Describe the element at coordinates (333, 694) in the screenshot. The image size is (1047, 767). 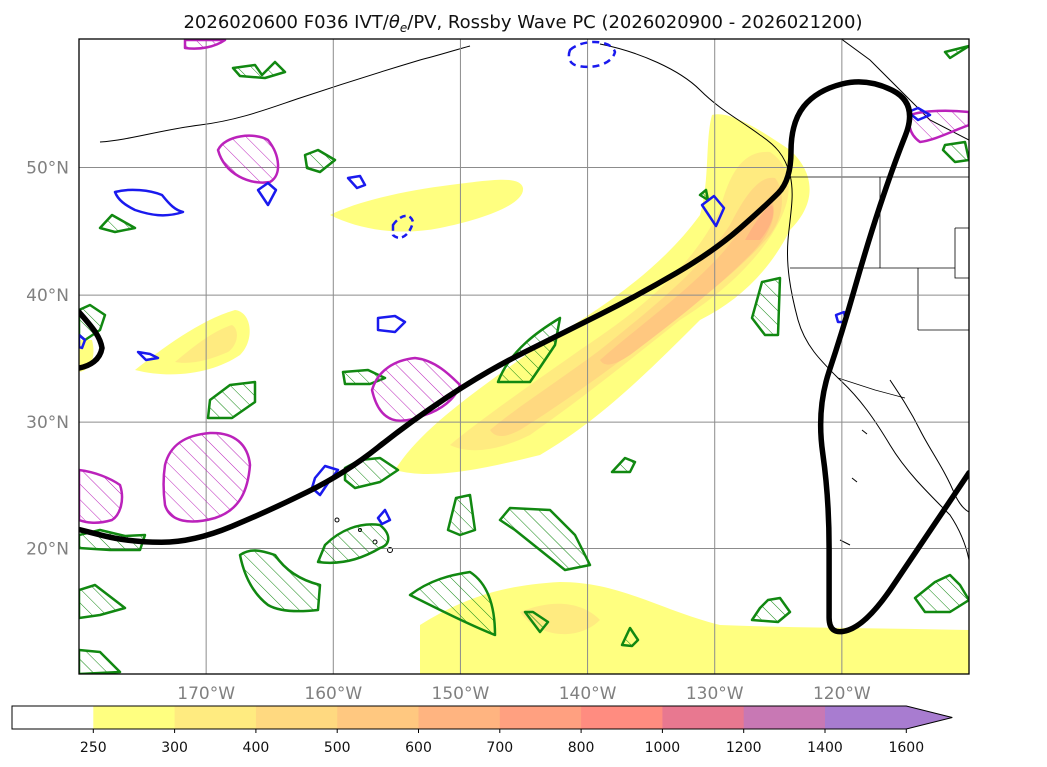
I see `lon-tick-label: 160°W` at that location.